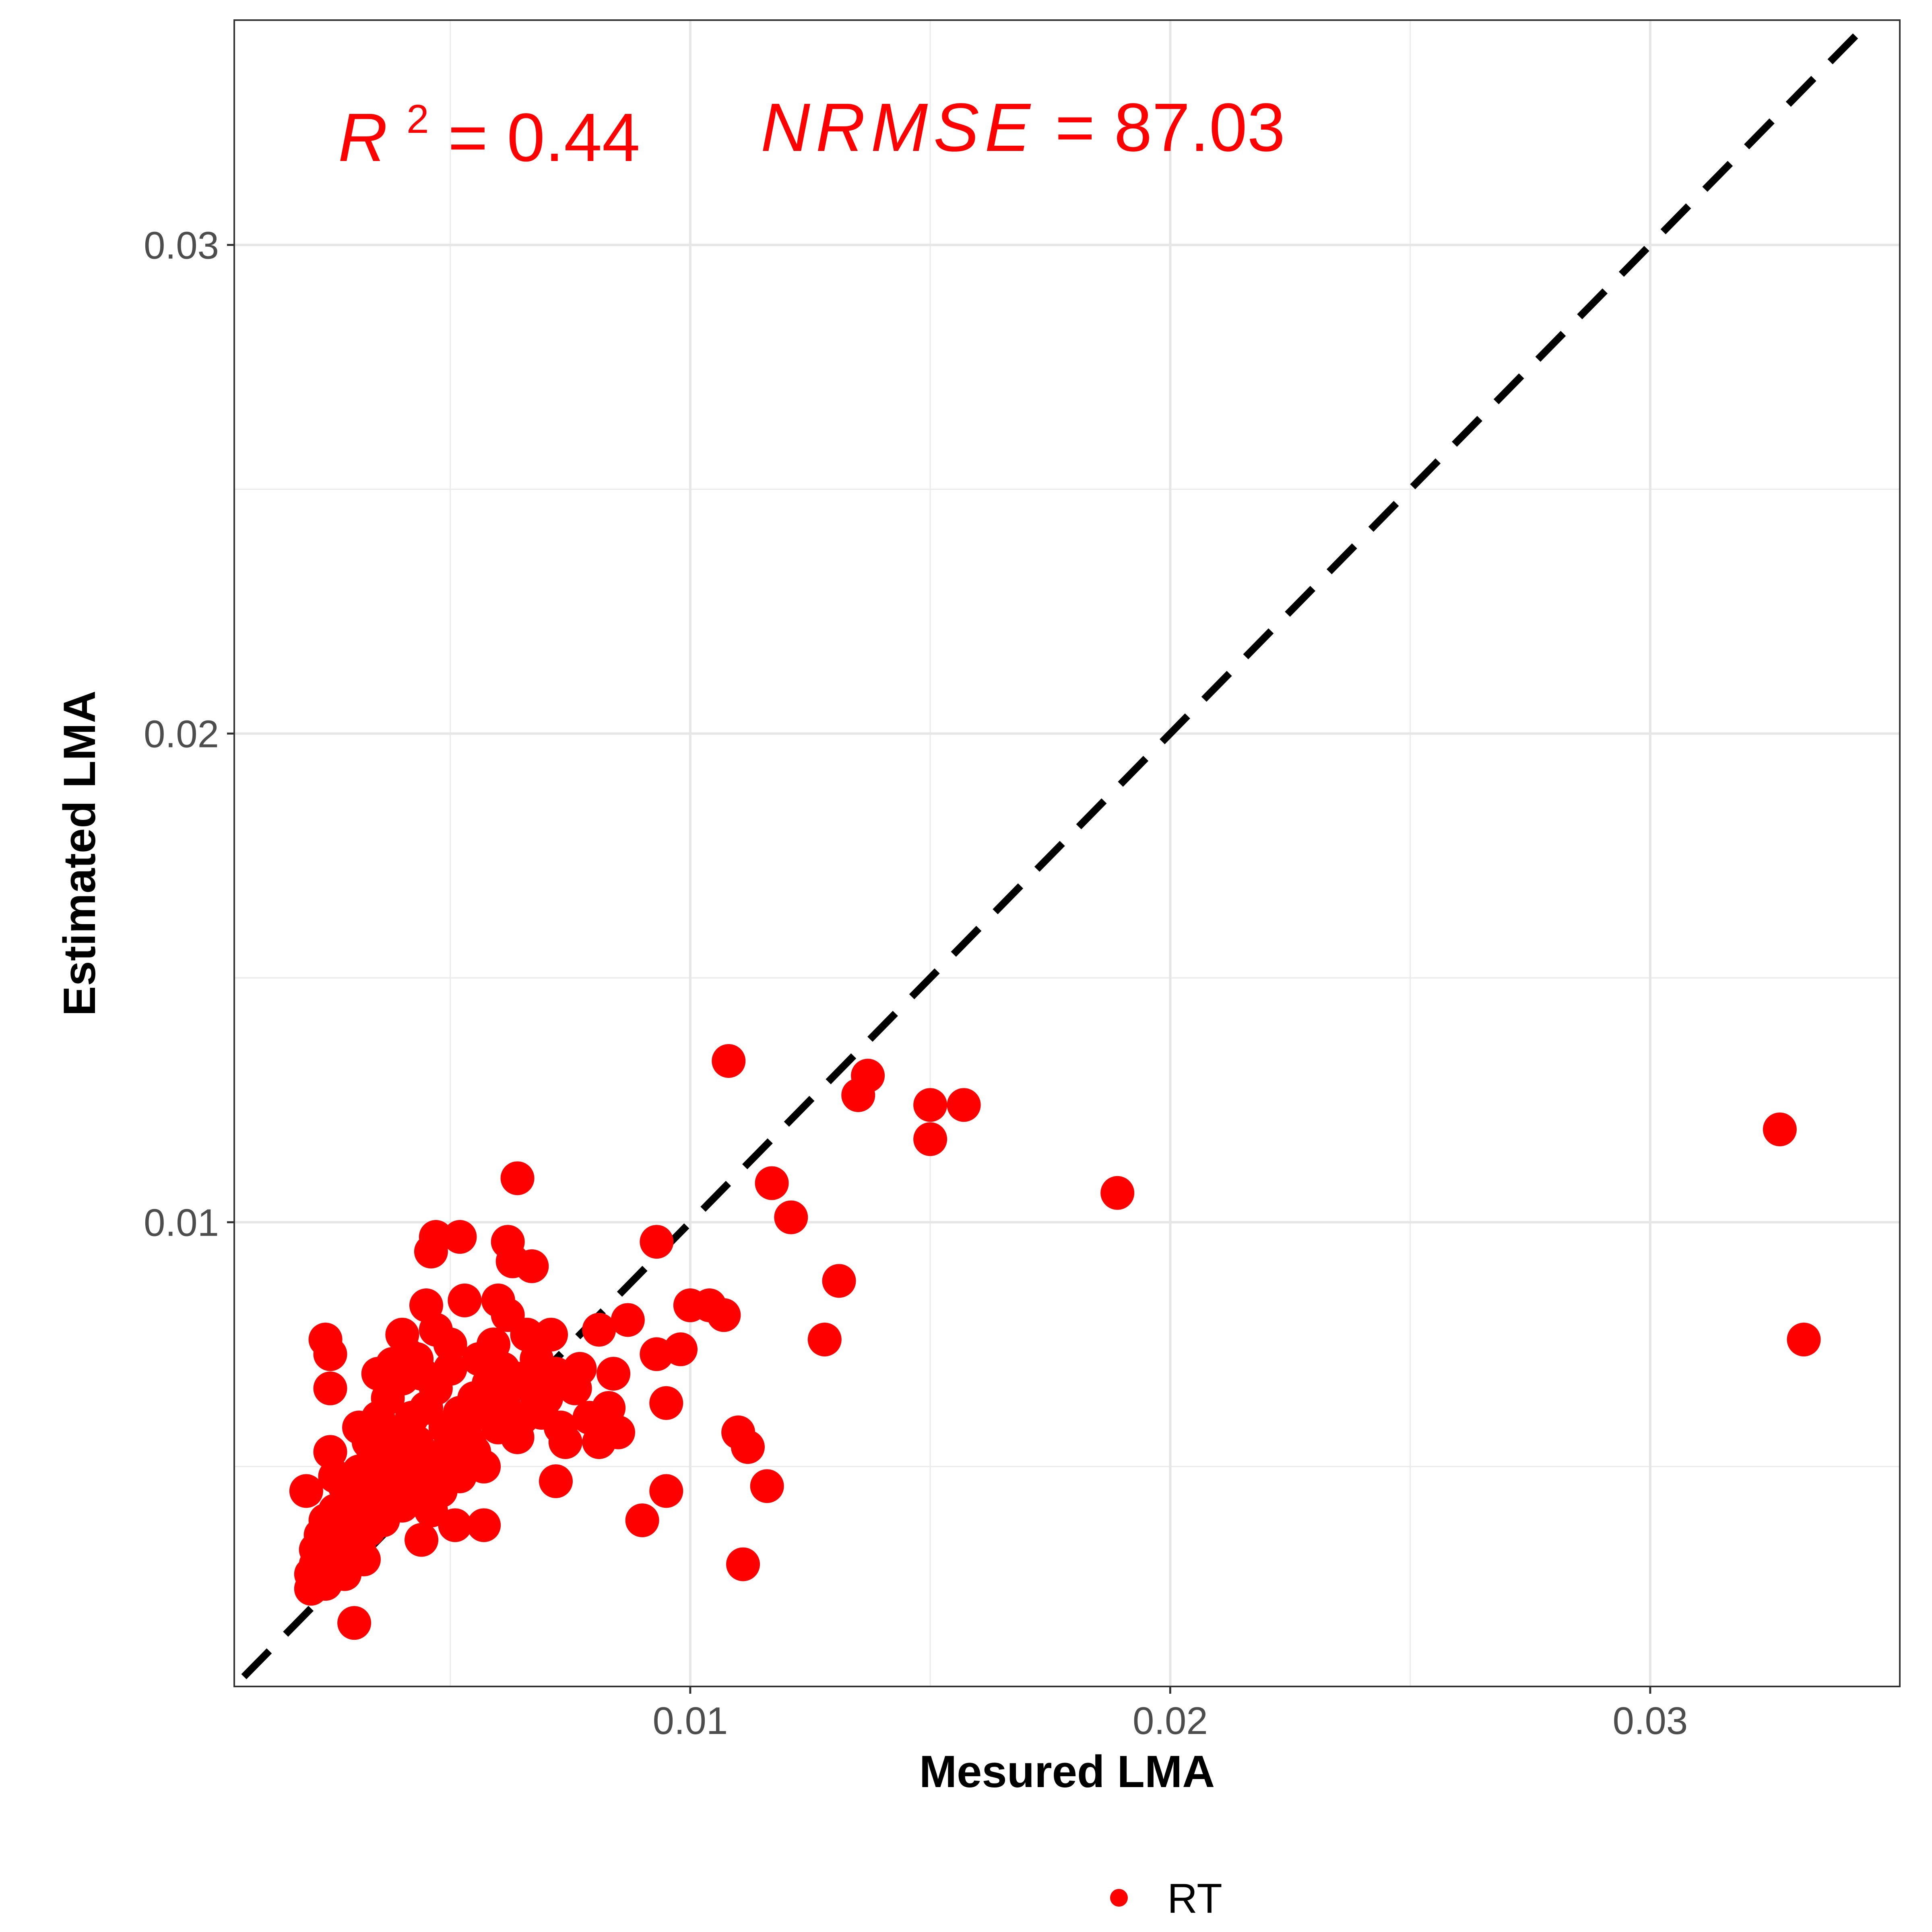 This screenshot has height=1932, width=1932. What do you see at coordinates (1119, 1898) in the screenshot?
I see `legend-key-rt` at bounding box center [1119, 1898].